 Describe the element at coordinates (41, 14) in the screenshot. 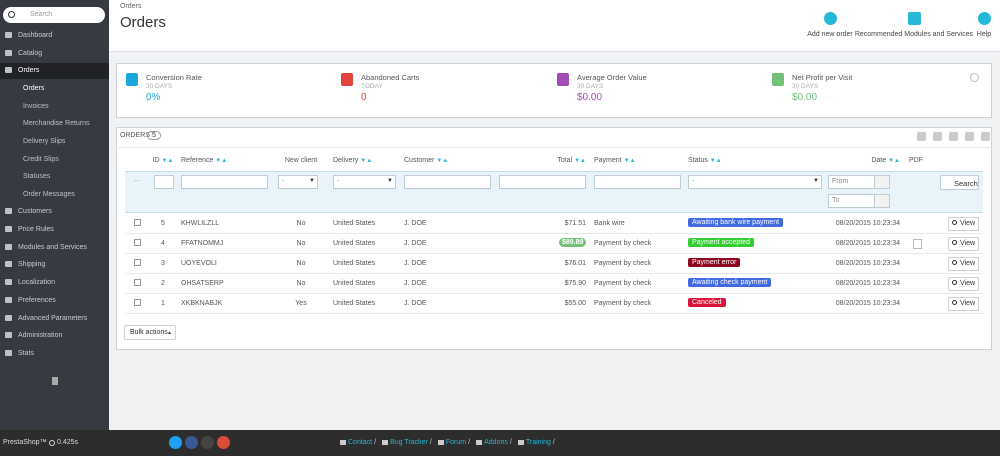

I see `search-placeholder: Search` at that location.